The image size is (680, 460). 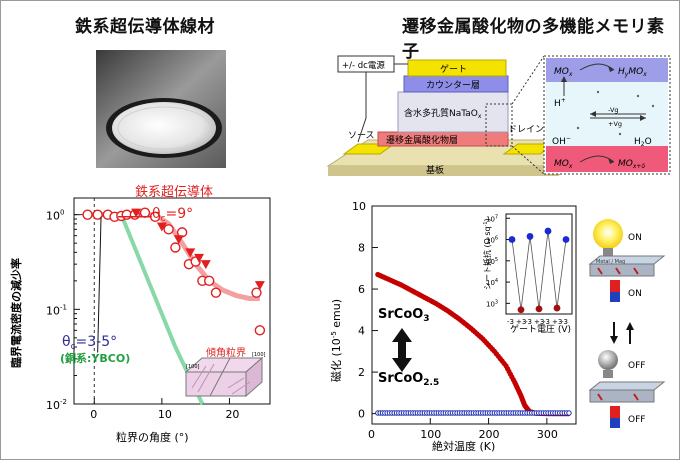 What do you see at coordinates (453, 69) in the screenshot?
I see `gate-label: ゲート` at bounding box center [453, 69].